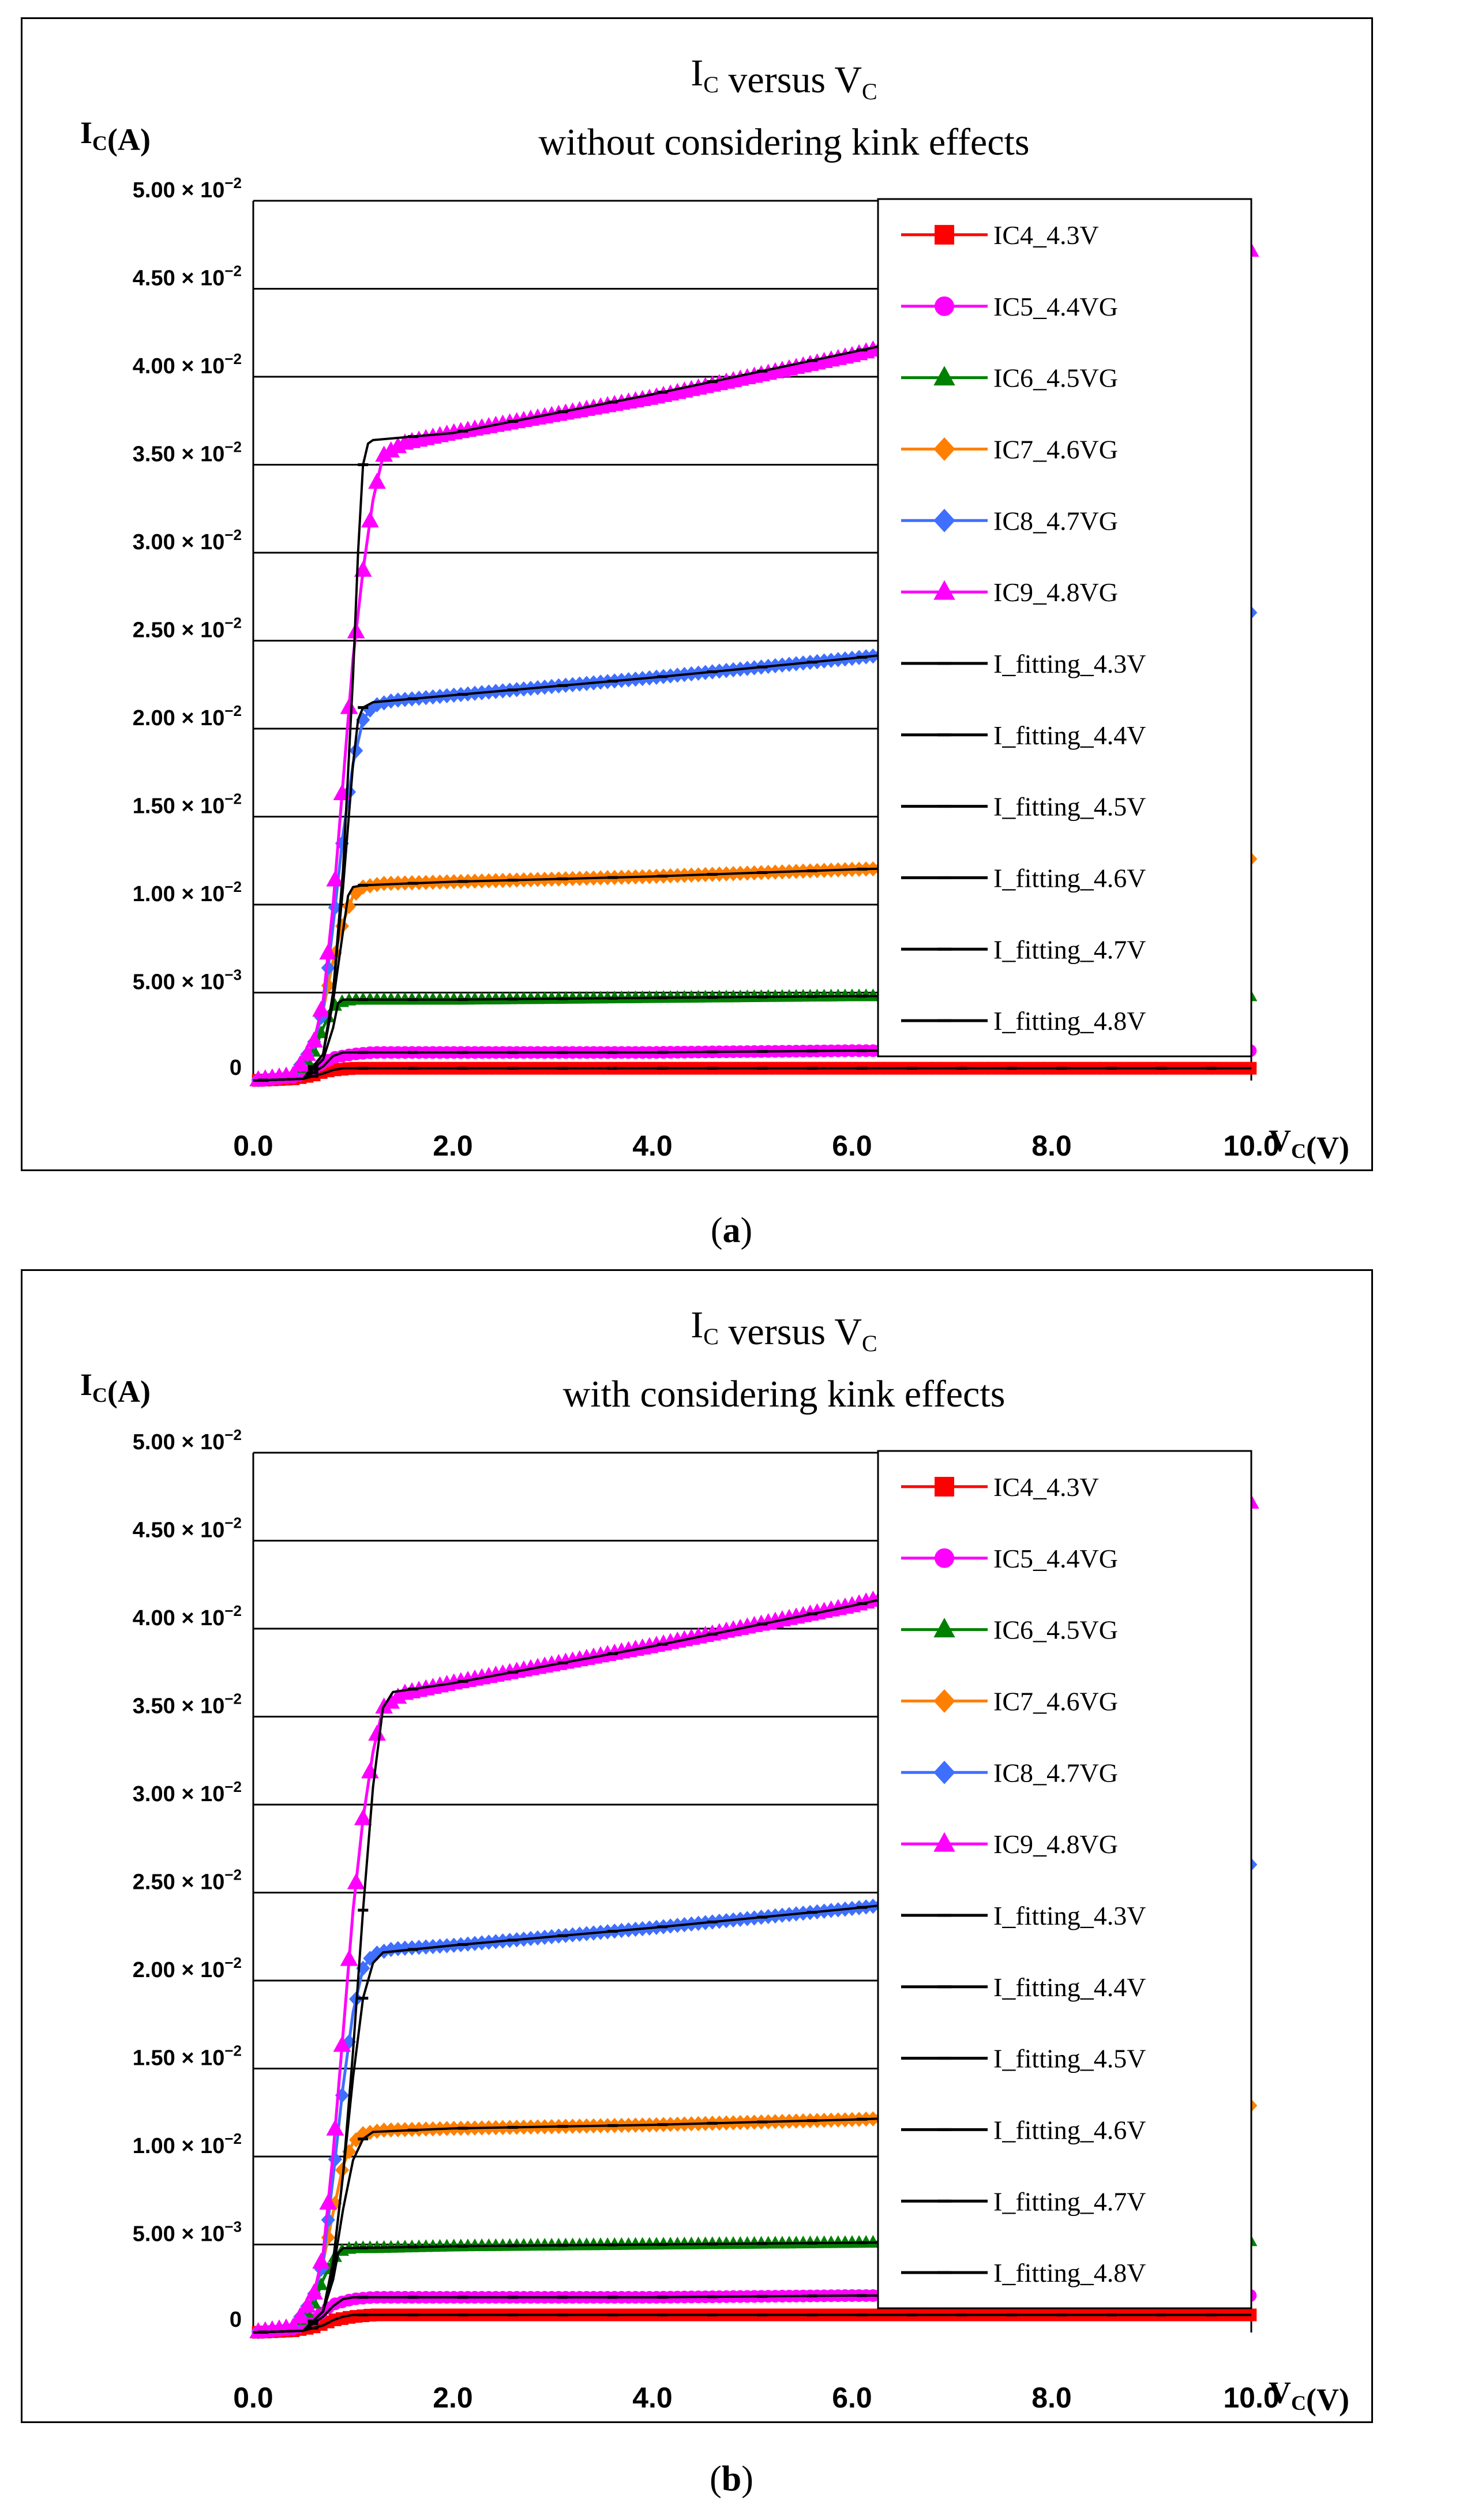 The image size is (1463, 2520). Describe the element at coordinates (1009, 378) in the screenshot. I see `legend-item: IC6_4.5VG` at that location.